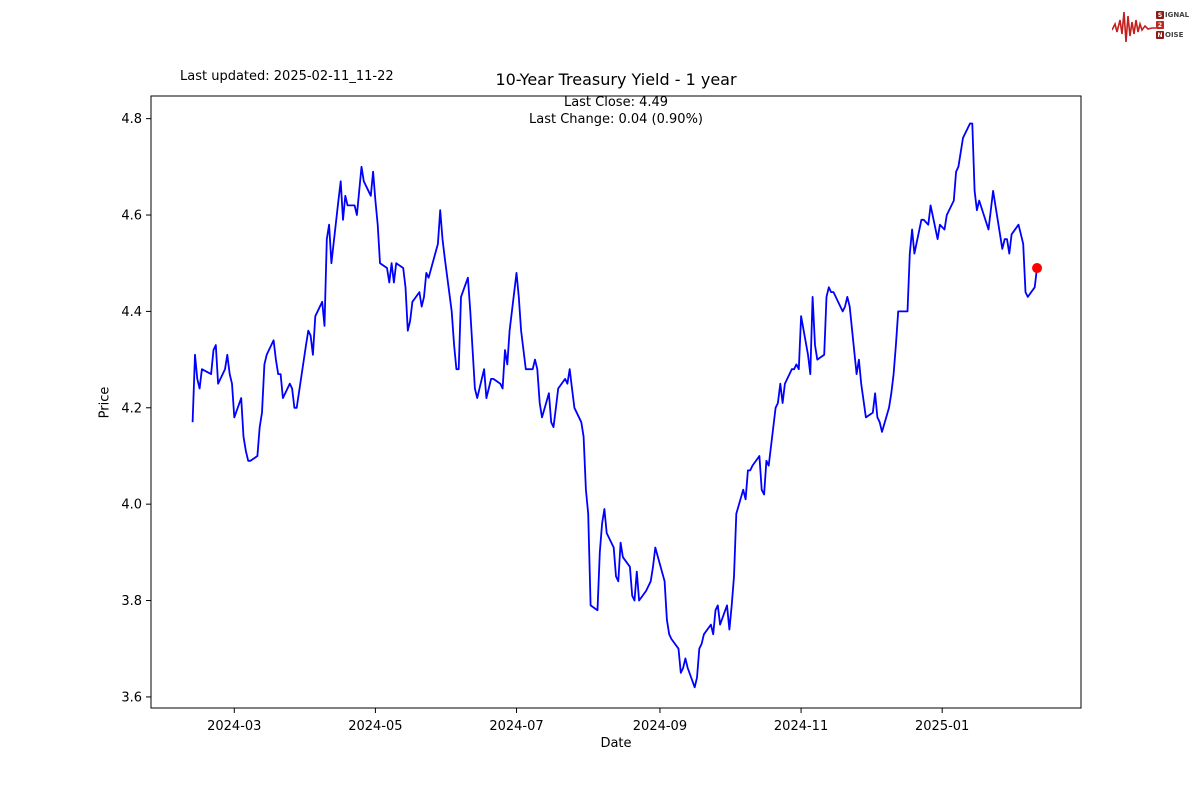 This screenshot has height=800, width=1200. What do you see at coordinates (1160, 25) in the screenshot?
I see `logo-badge-2: 2` at bounding box center [1160, 25].